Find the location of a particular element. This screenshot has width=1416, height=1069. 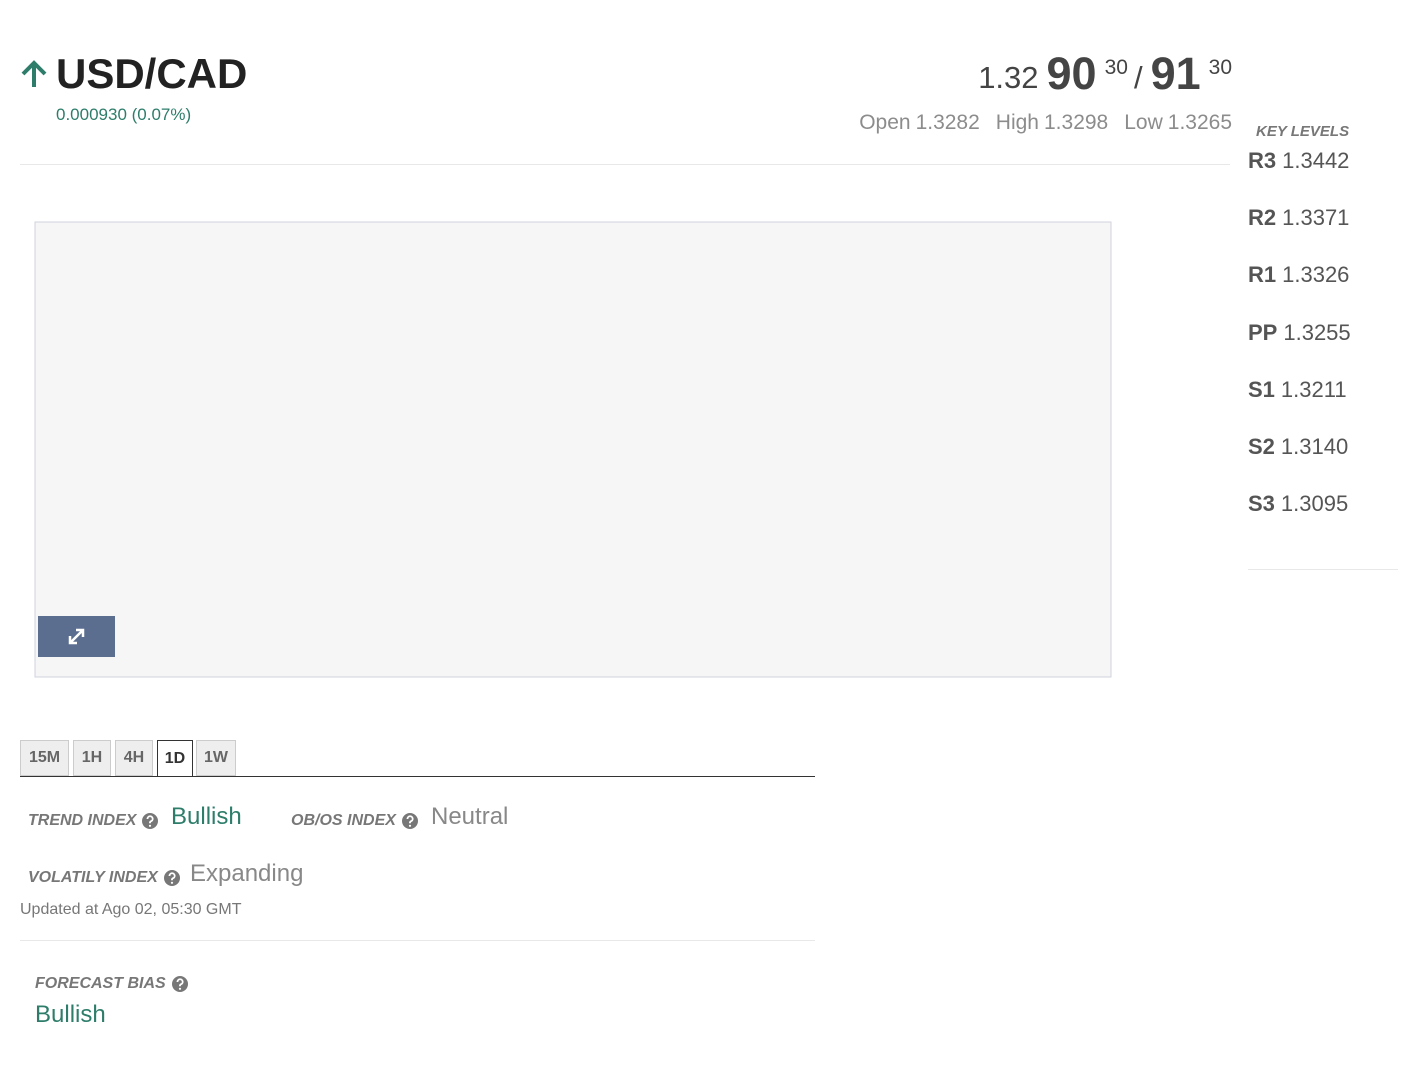

ohlc-item: High 1.3298 is located at coordinates (1052, 123).